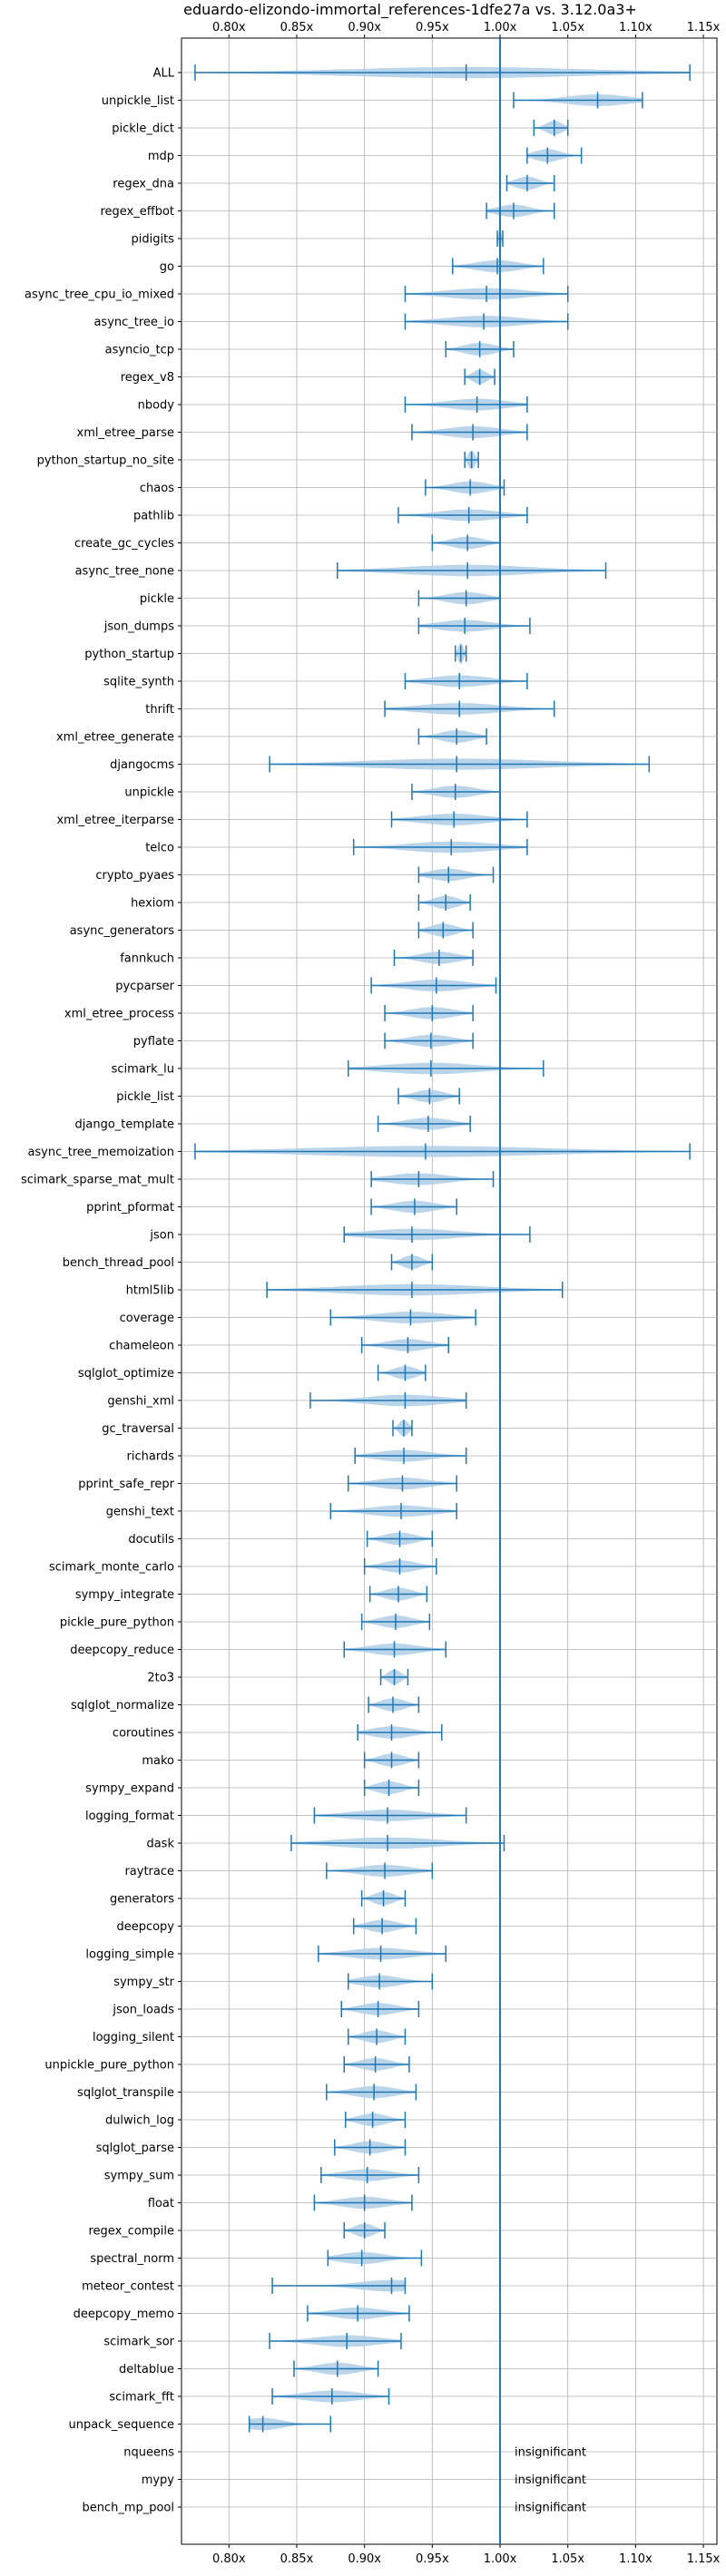 This screenshot has width=726, height=2576. I want to click on category-label: json_dumps, so click(138, 627).